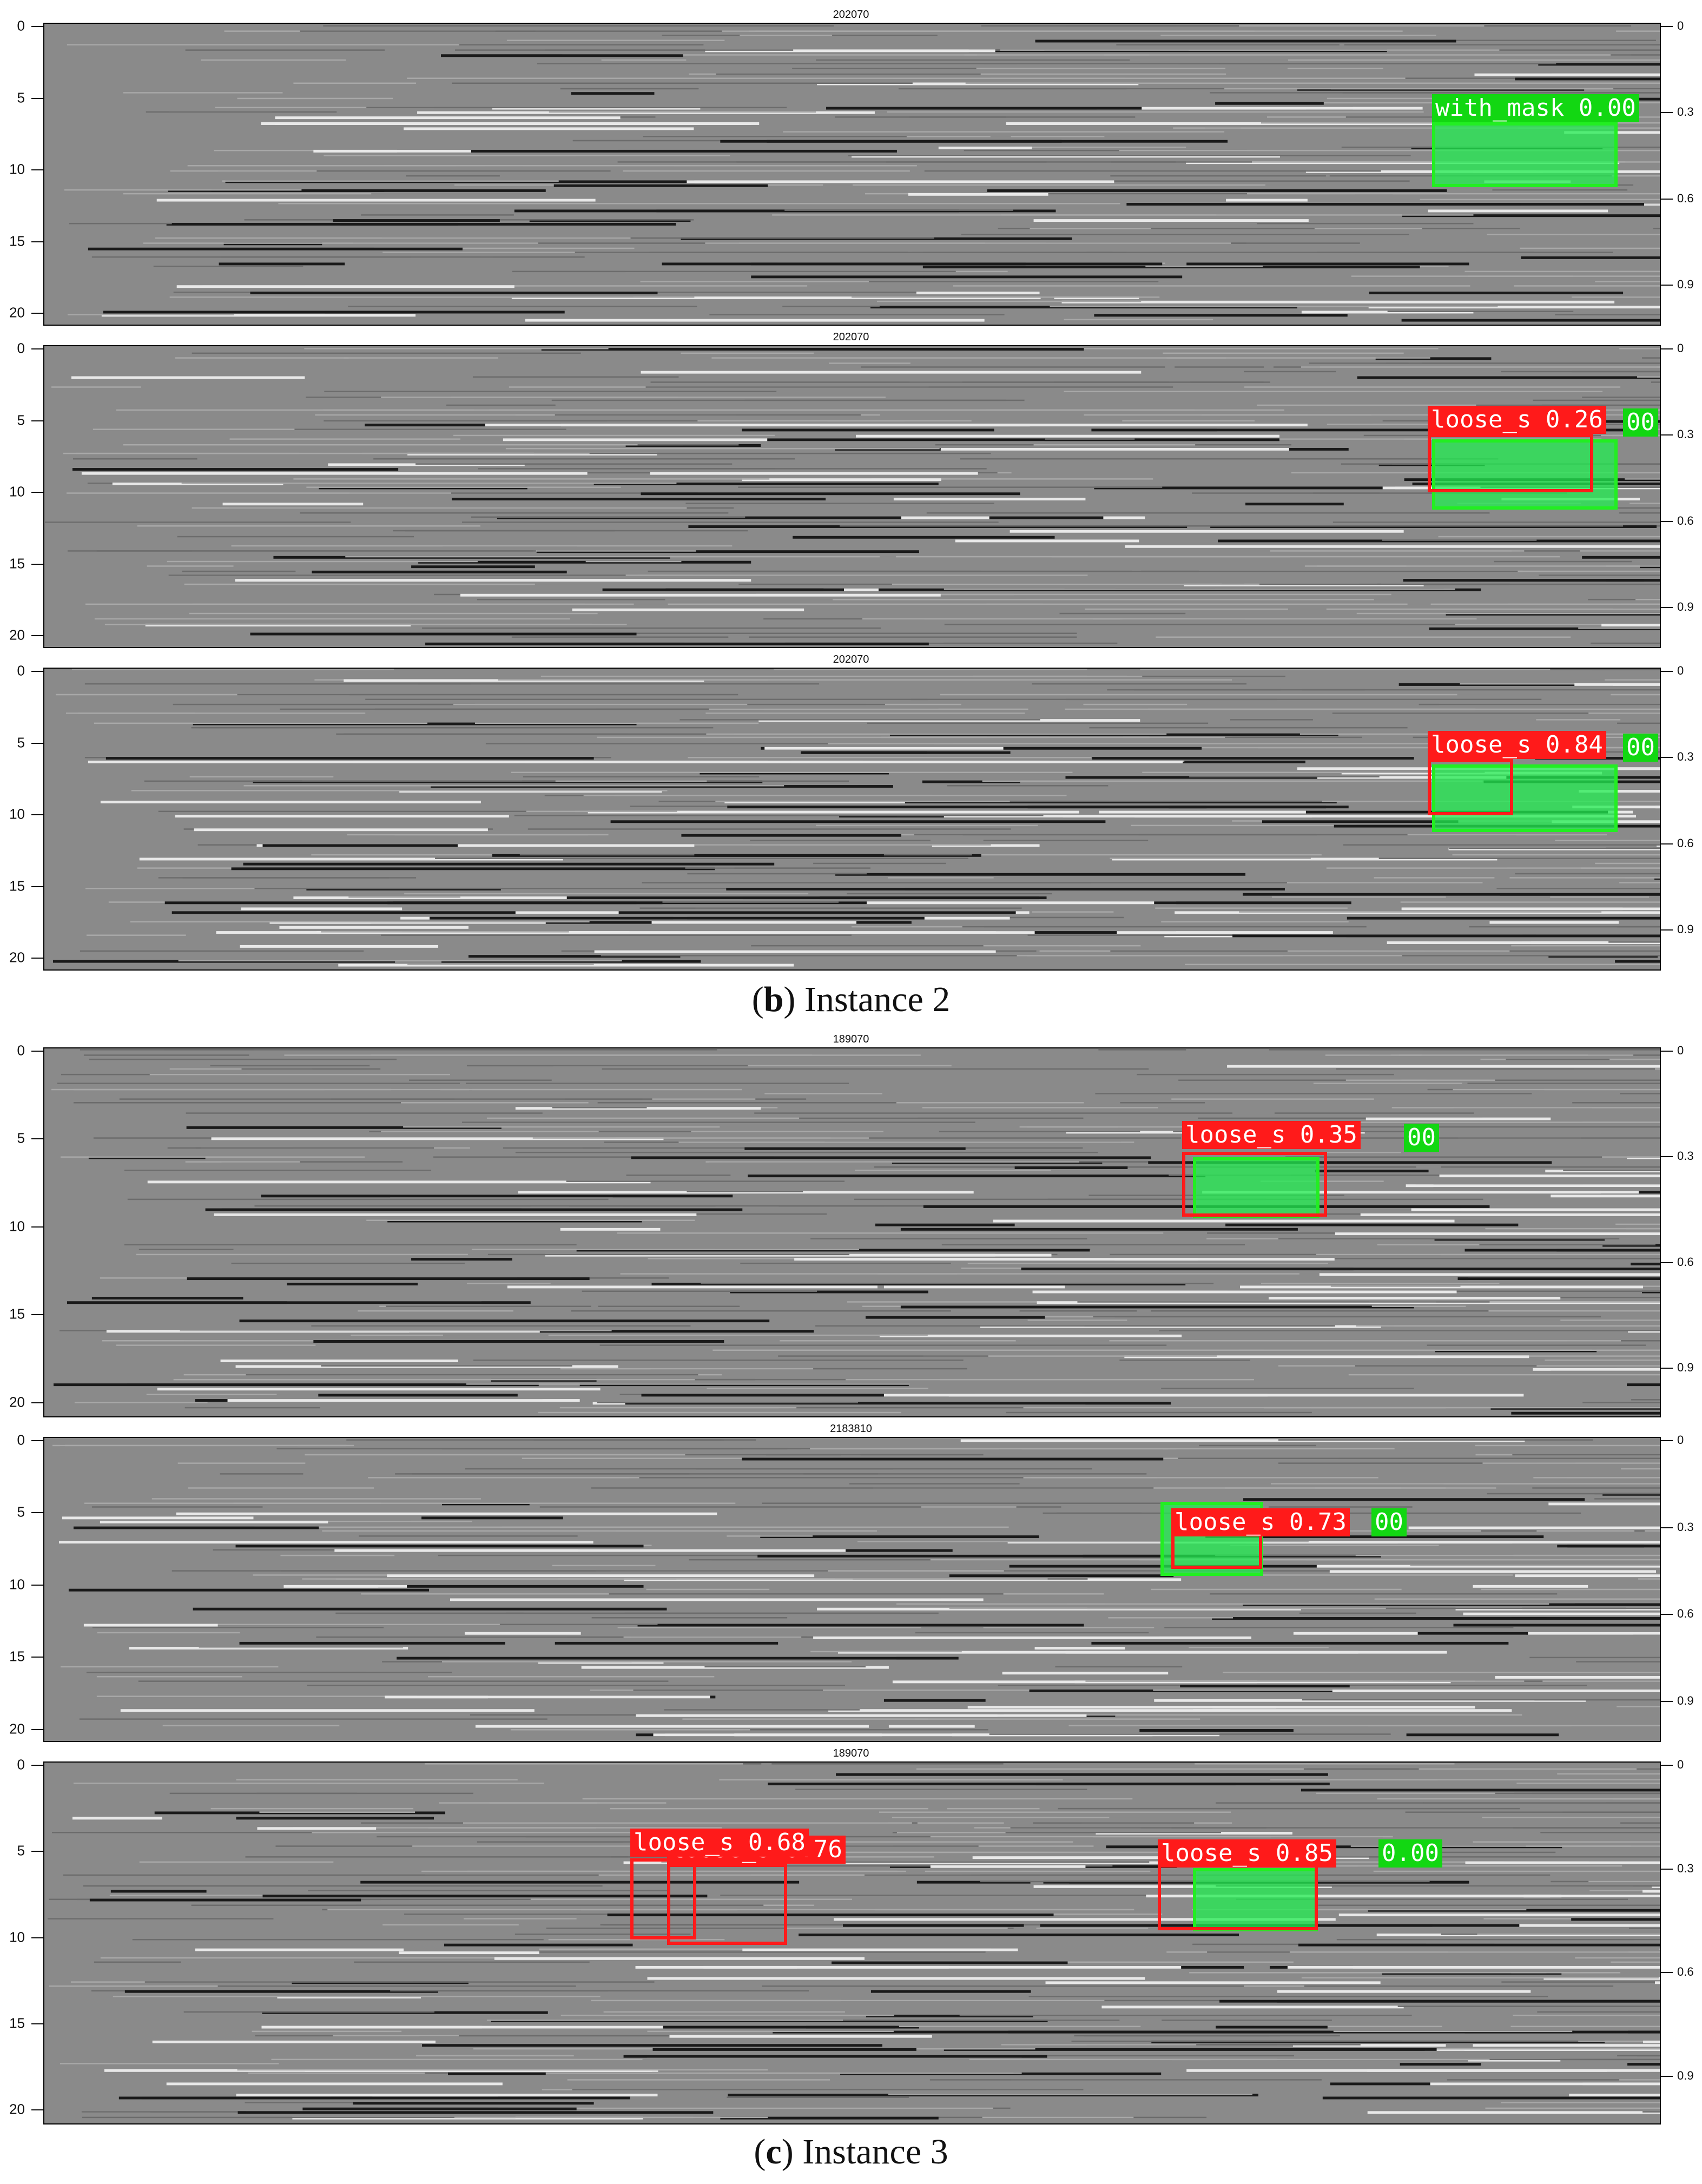 Image resolution: width=1702 pixels, height=2184 pixels. What do you see at coordinates (719, 1843) in the screenshot?
I see `detection-label: loose_s 0.68` at bounding box center [719, 1843].